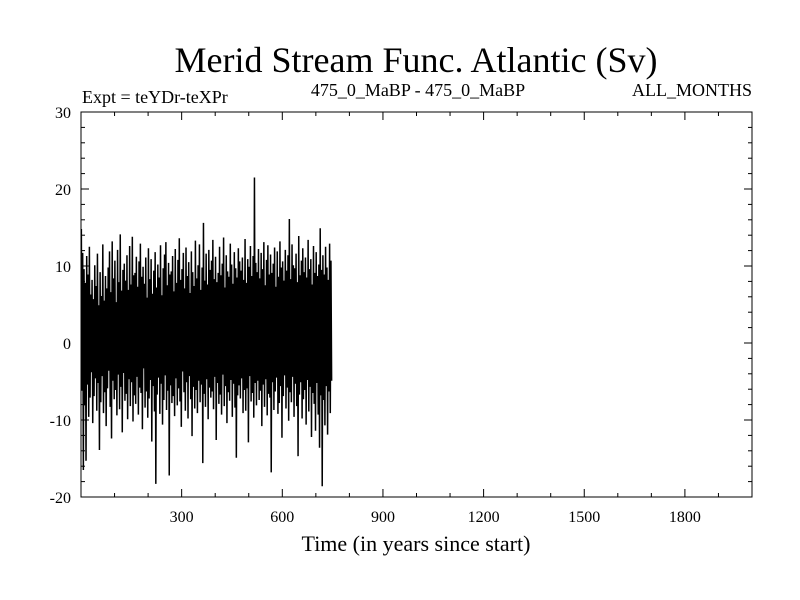 The image size is (800, 600). I want to click on x-tick-label: 900, so click(383, 517).